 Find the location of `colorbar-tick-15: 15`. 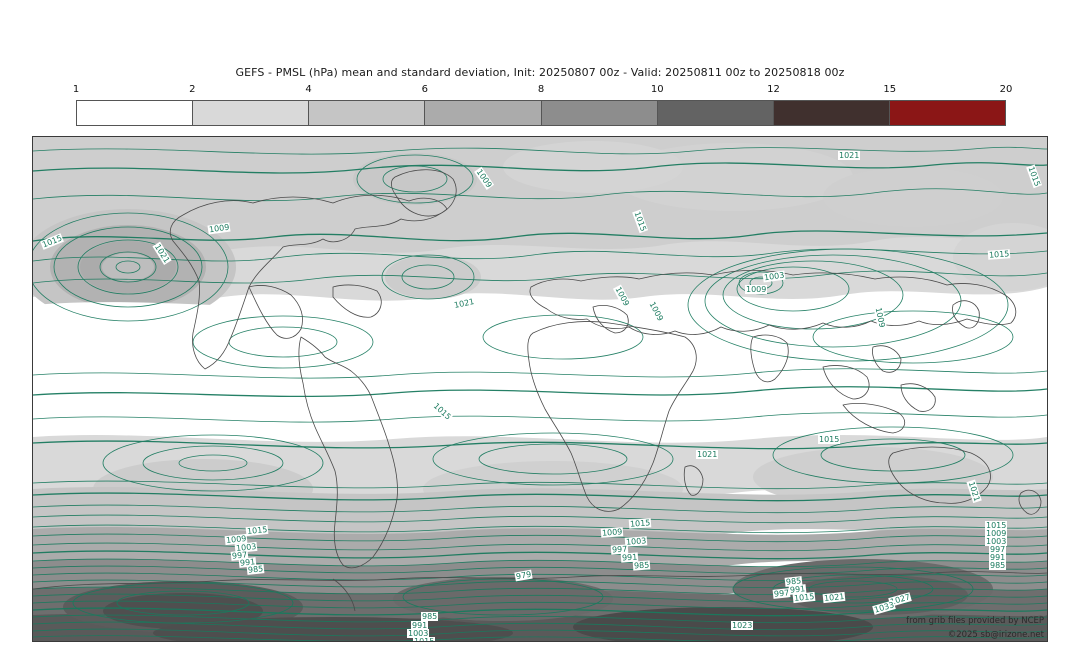

colorbar-tick-15: 15 is located at coordinates (890, 89).